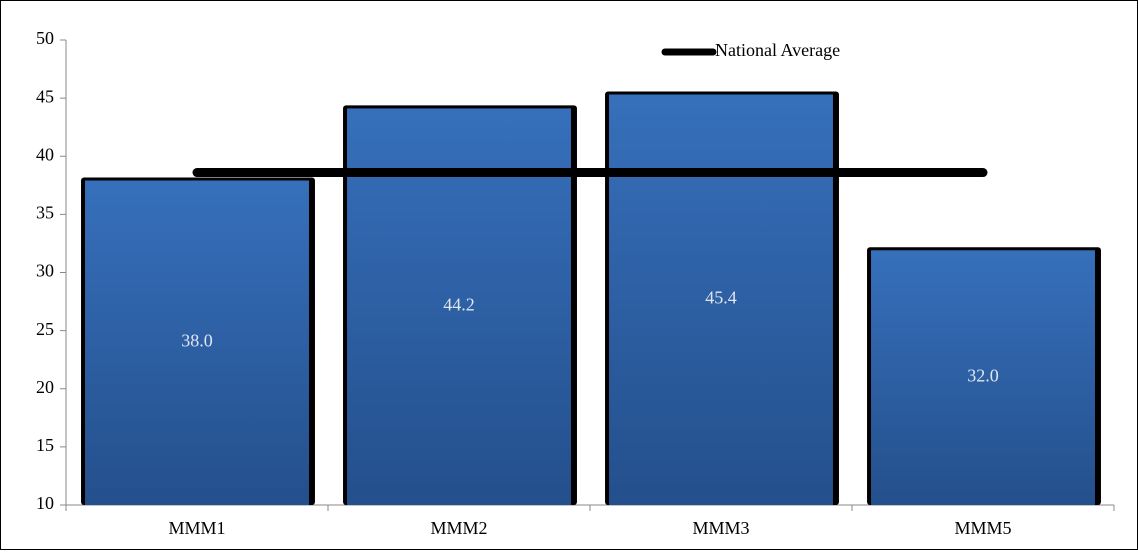  What do you see at coordinates (45, 387) in the screenshot?
I see `y-tick-label: 20` at bounding box center [45, 387].